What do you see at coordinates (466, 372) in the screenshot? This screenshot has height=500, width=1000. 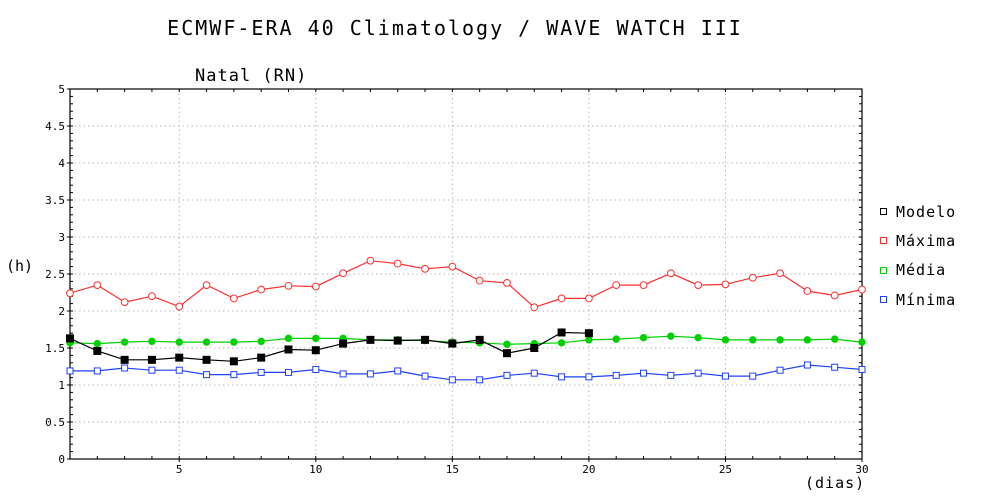 I see `series-line-minima` at bounding box center [466, 372].